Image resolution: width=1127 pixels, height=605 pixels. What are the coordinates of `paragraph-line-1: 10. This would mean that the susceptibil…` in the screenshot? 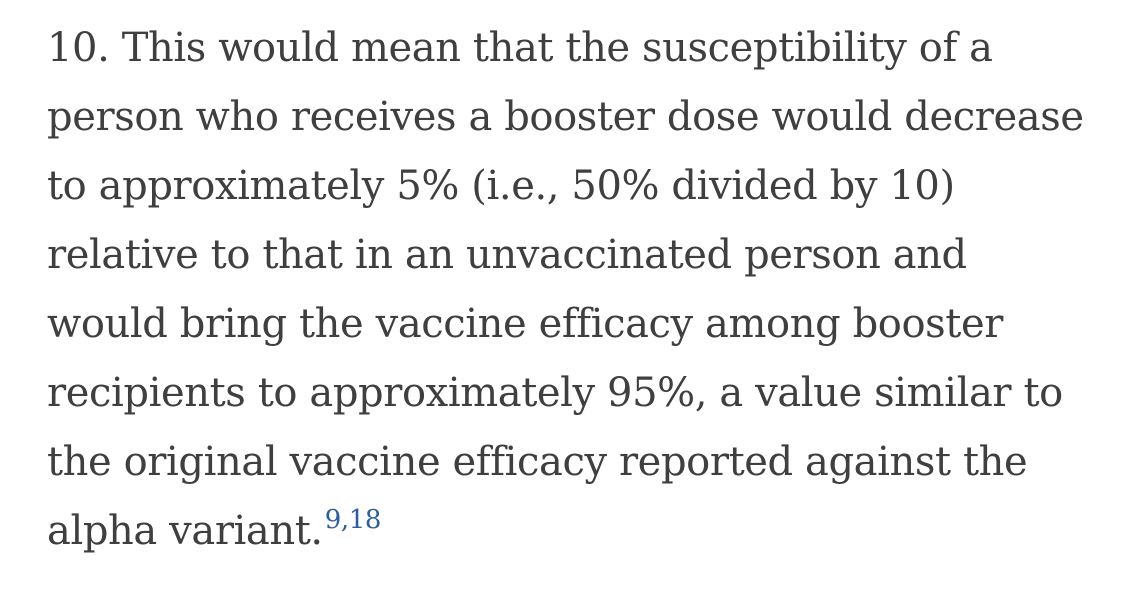 It's located at (520, 48).